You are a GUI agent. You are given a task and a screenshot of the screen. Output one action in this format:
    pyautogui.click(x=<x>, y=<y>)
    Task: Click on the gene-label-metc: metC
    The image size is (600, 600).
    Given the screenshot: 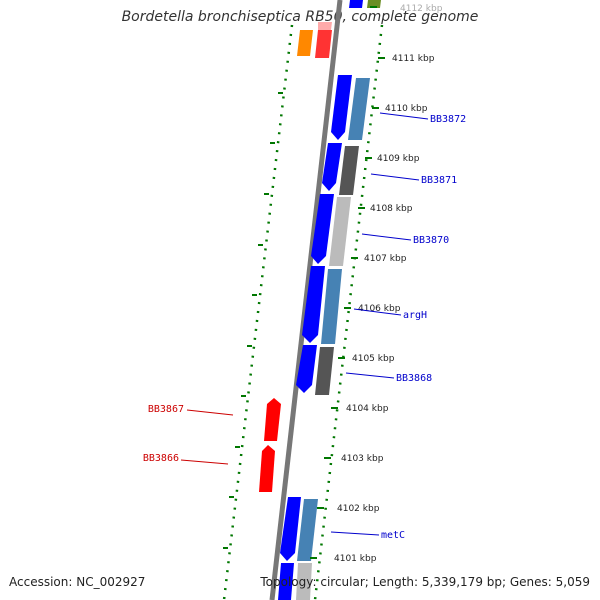 What is the action you would take?
    pyautogui.click(x=393, y=535)
    